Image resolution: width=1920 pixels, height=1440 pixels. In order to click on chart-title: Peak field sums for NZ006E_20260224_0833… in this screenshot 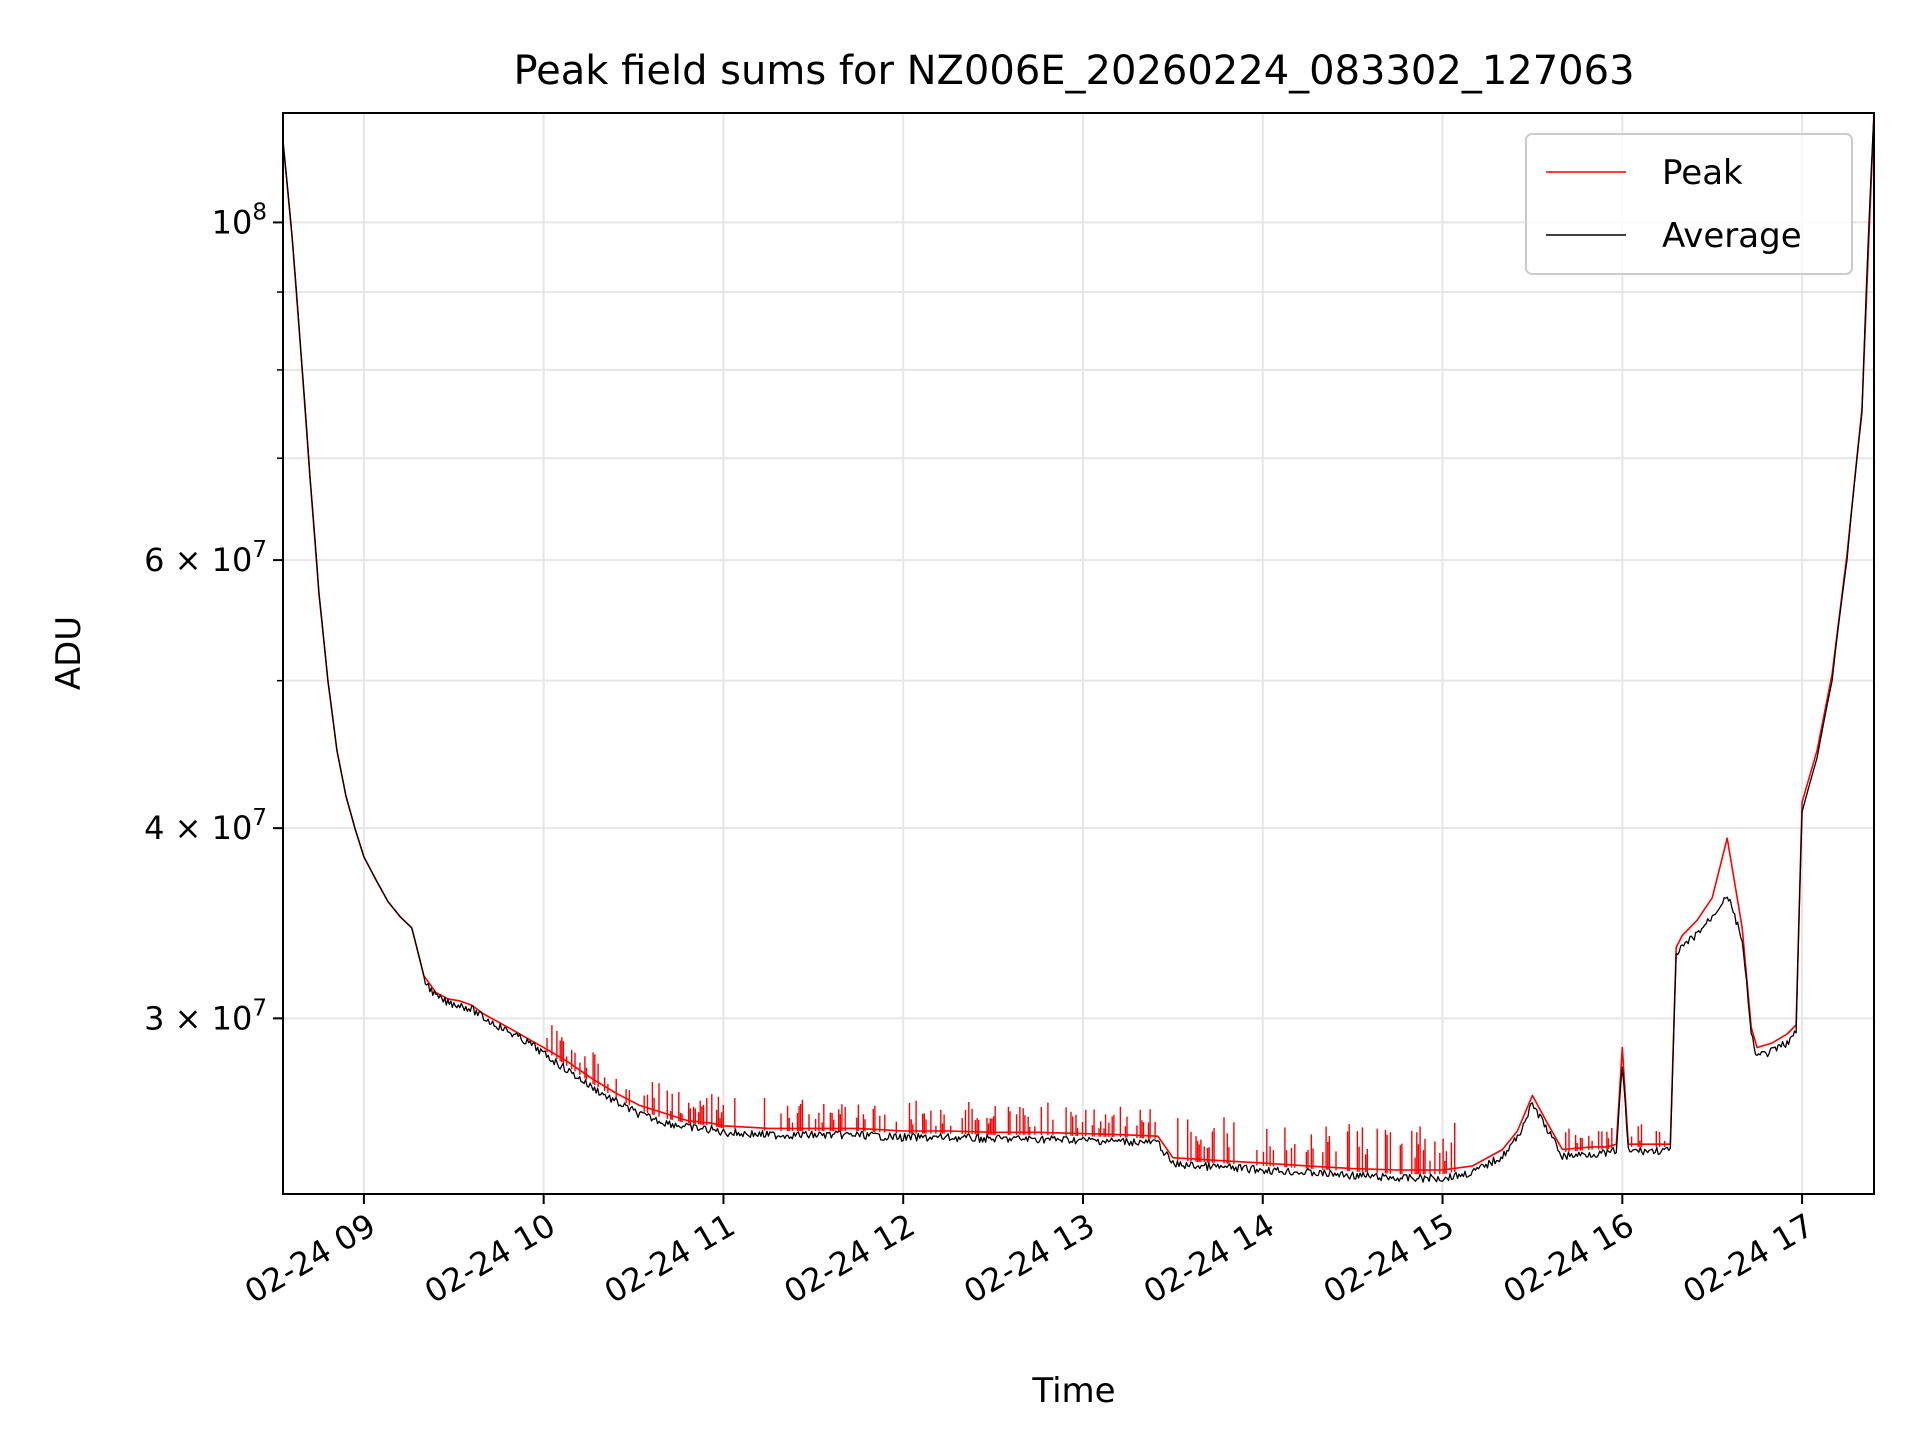, I will do `click(1073, 71)`.